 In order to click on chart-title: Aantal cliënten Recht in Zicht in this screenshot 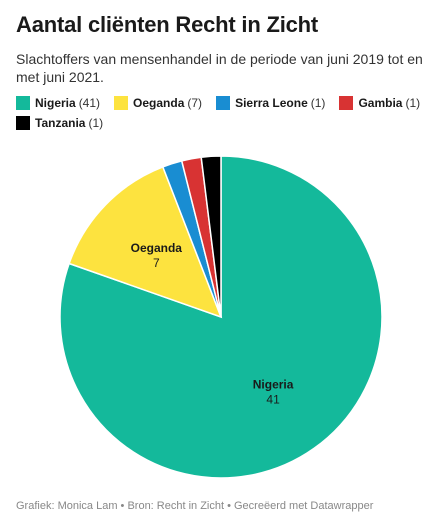, I will do `click(167, 24)`.